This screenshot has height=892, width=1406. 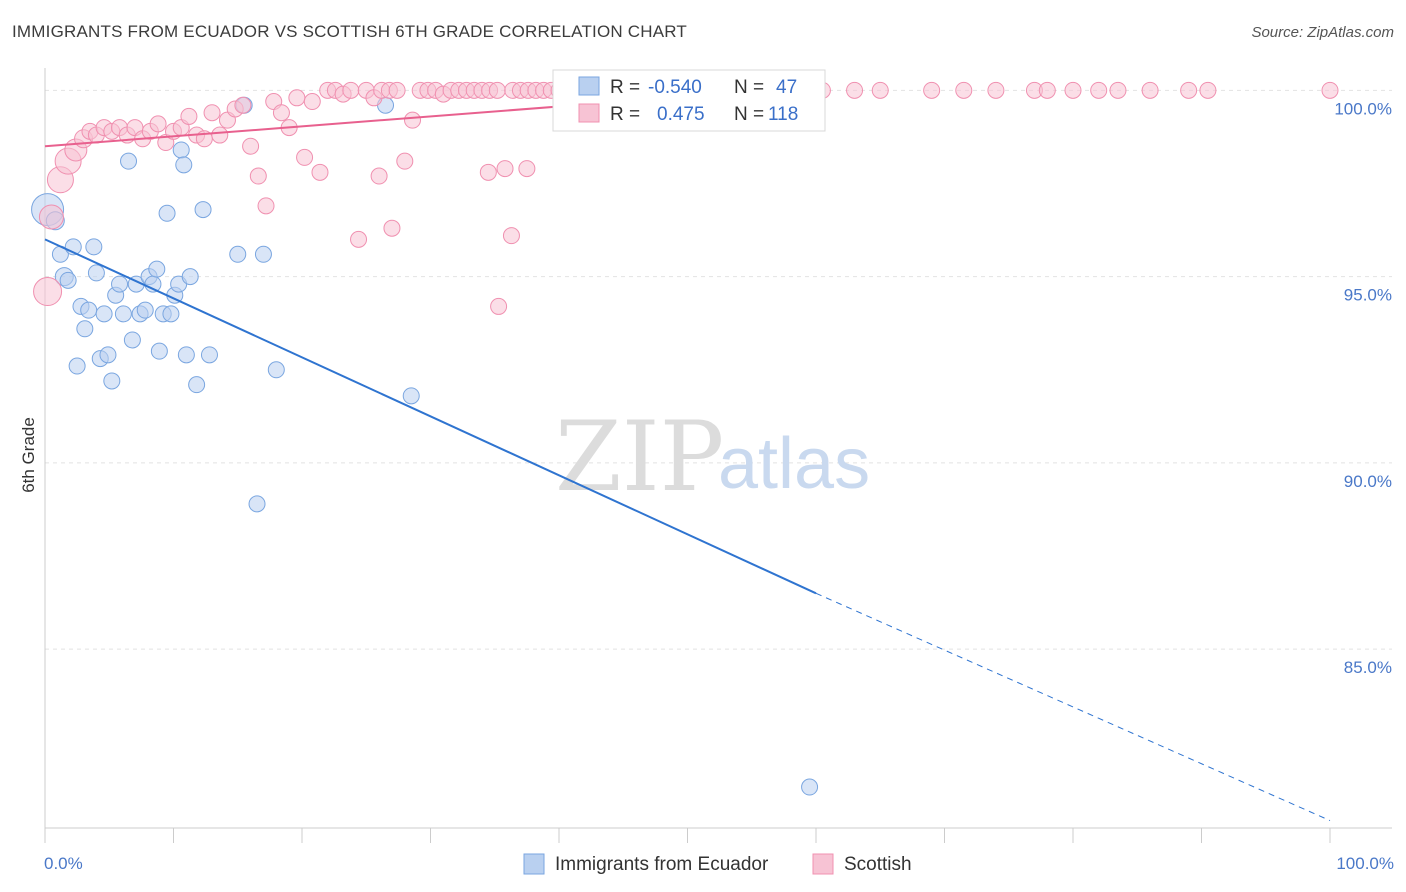 What do you see at coordinates (1368, 481) in the screenshot?
I see `y-tick-label-2: 90.0%` at bounding box center [1368, 481].